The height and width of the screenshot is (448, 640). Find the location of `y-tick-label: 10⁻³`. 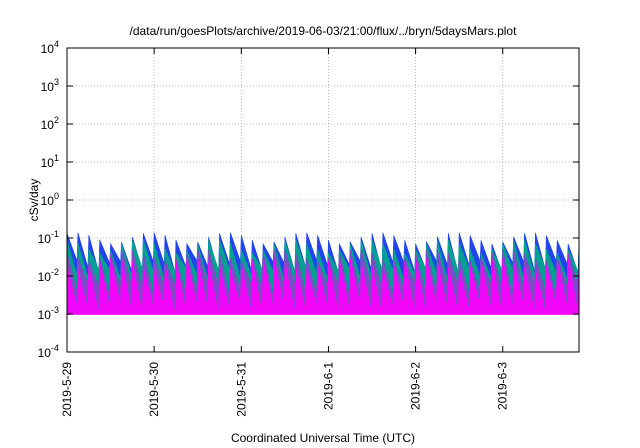

y-tick-label: 10⁻³ is located at coordinates (48, 313).